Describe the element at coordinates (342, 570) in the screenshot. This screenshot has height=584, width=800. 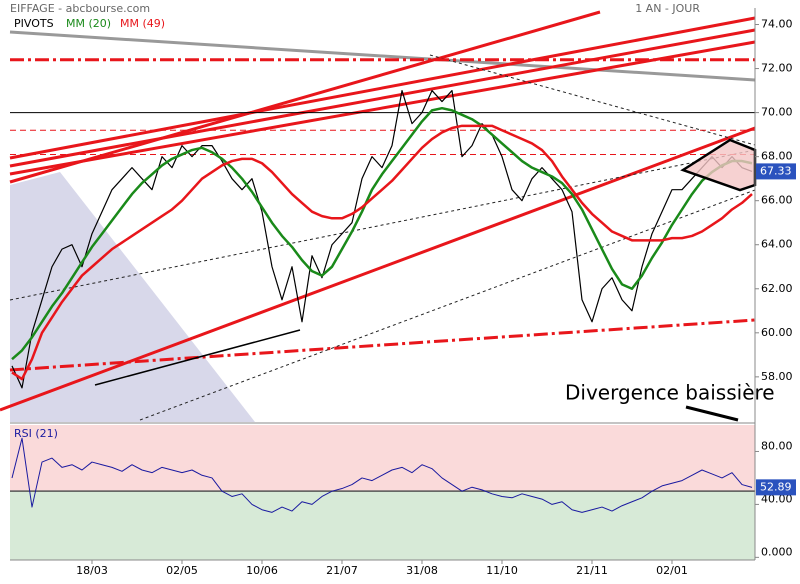
I see `x-tick-label: 21/07` at that location.